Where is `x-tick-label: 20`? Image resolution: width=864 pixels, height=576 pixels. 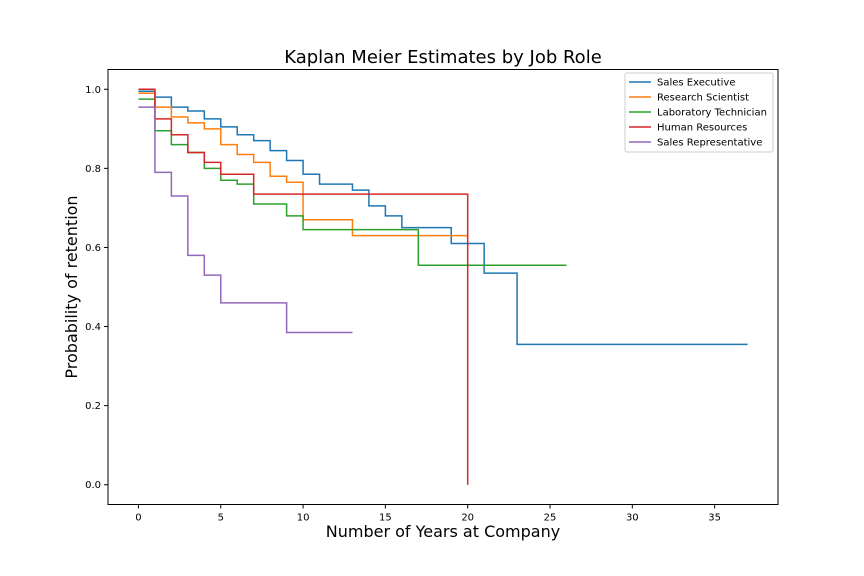 x-tick-label: 20 is located at coordinates (467, 518).